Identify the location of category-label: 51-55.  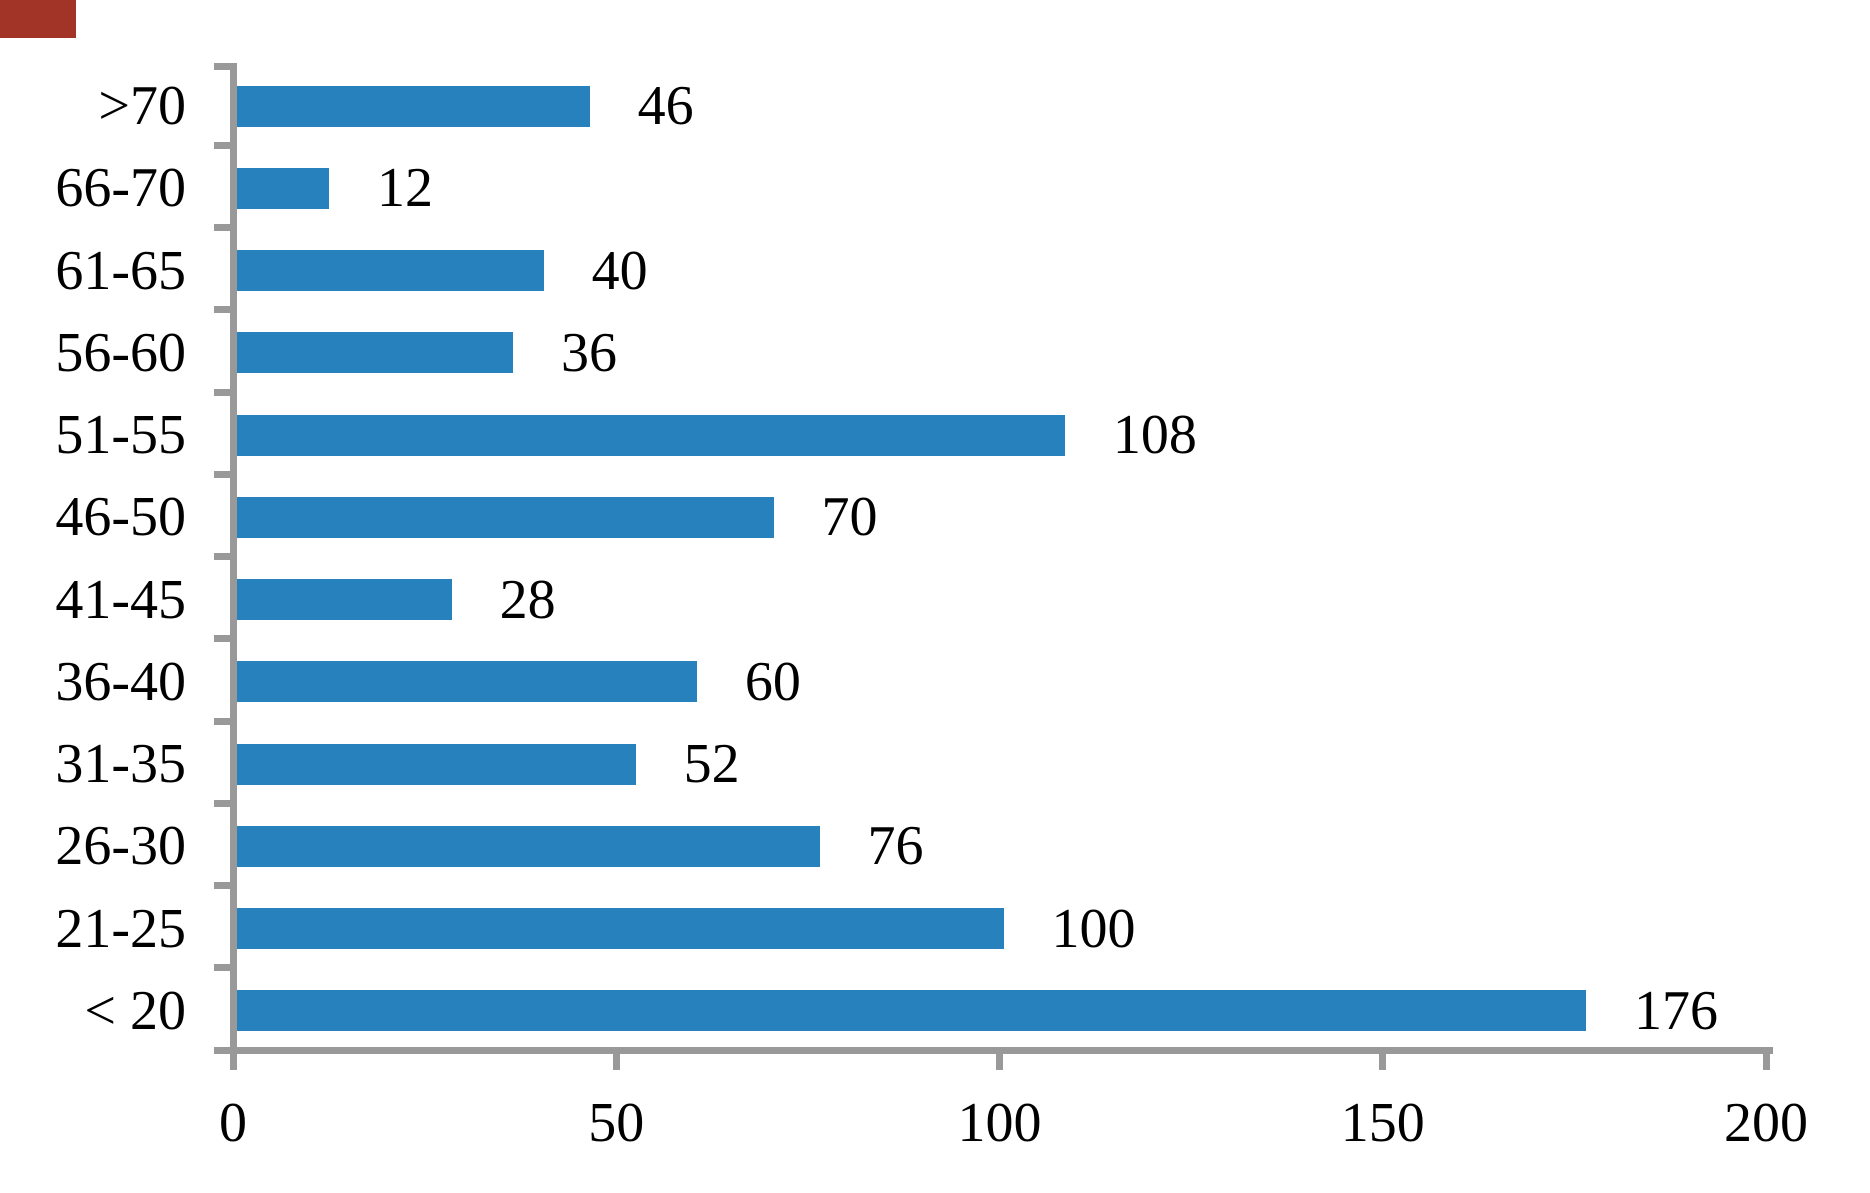
(120, 435).